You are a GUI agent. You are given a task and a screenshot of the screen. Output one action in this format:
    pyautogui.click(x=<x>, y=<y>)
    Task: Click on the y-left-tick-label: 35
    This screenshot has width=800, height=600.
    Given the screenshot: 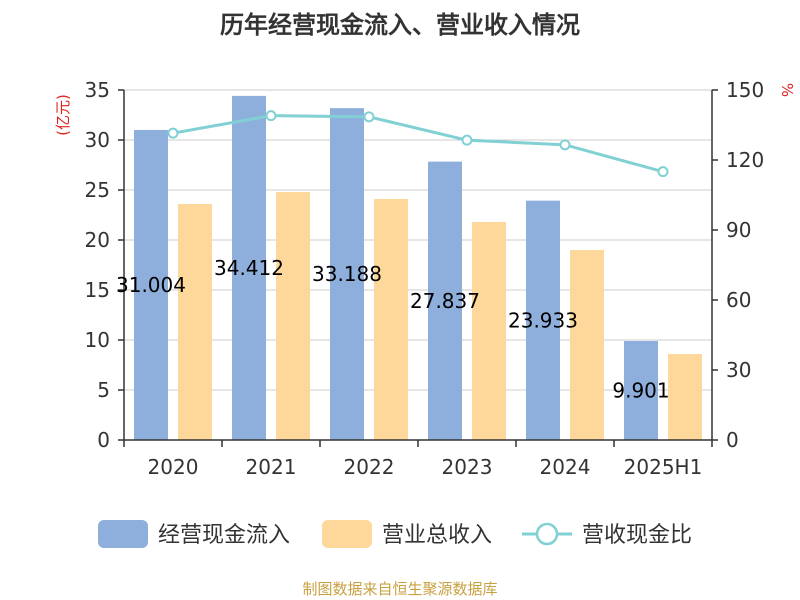 What is the action you would take?
    pyautogui.click(x=97, y=90)
    